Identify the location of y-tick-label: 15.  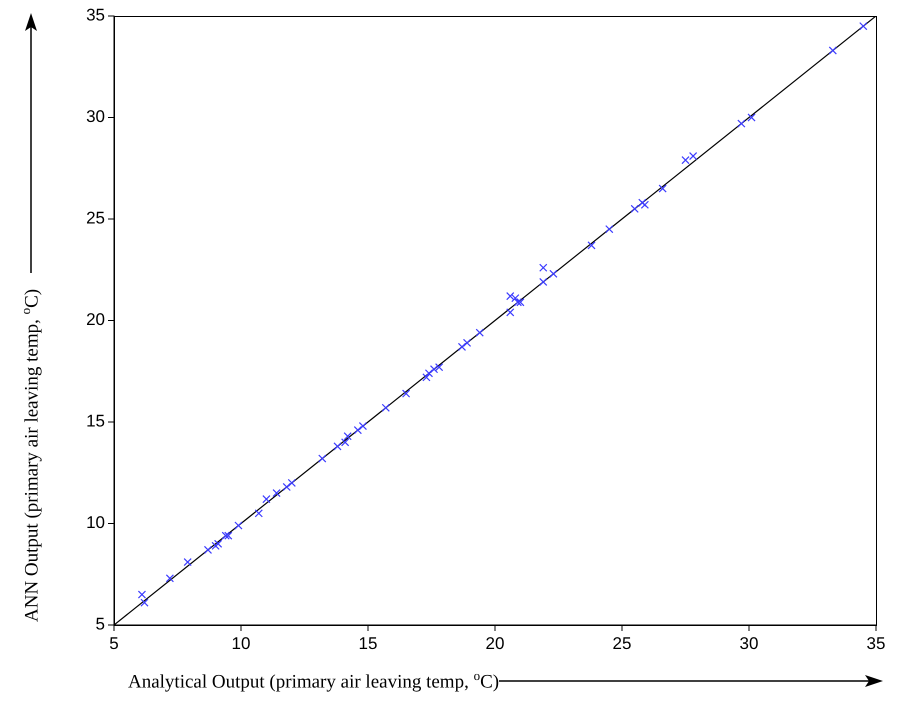
(95, 421).